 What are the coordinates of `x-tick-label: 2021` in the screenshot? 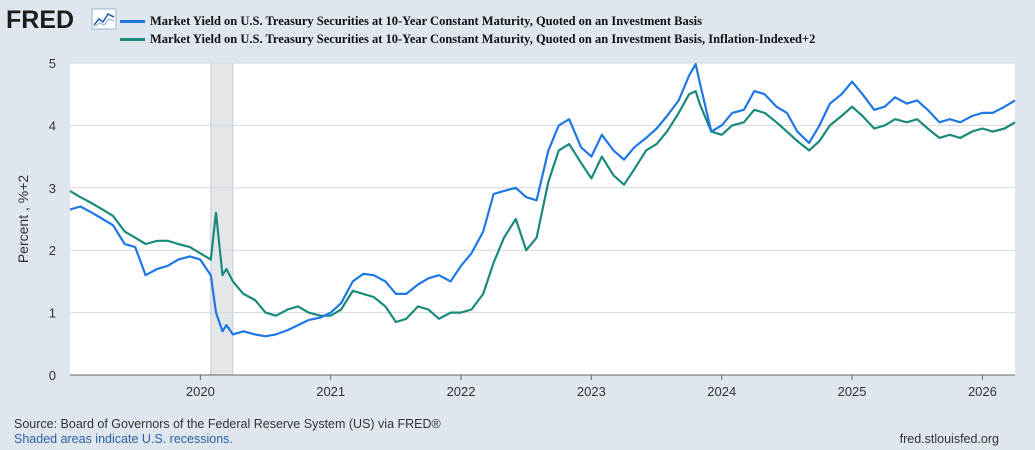 It's located at (330, 391).